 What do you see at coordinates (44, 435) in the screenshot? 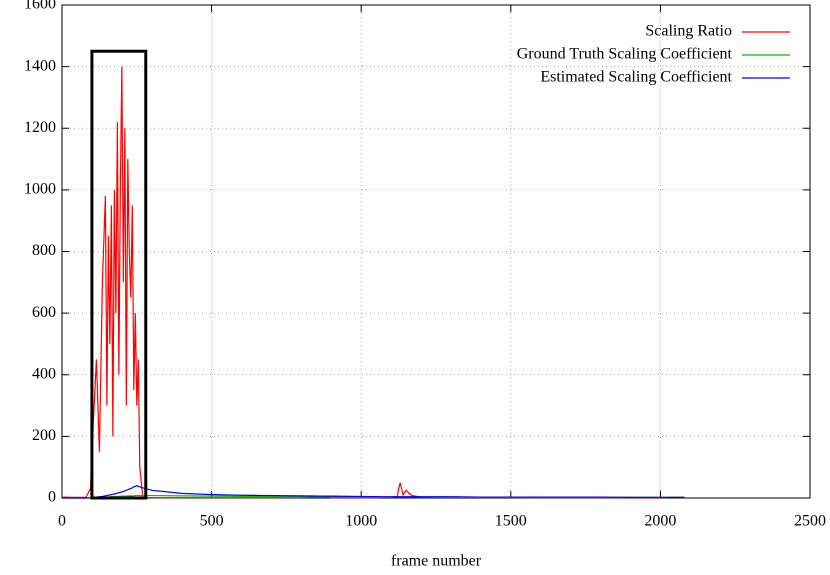
I see `y-tick-label: 200` at bounding box center [44, 435].